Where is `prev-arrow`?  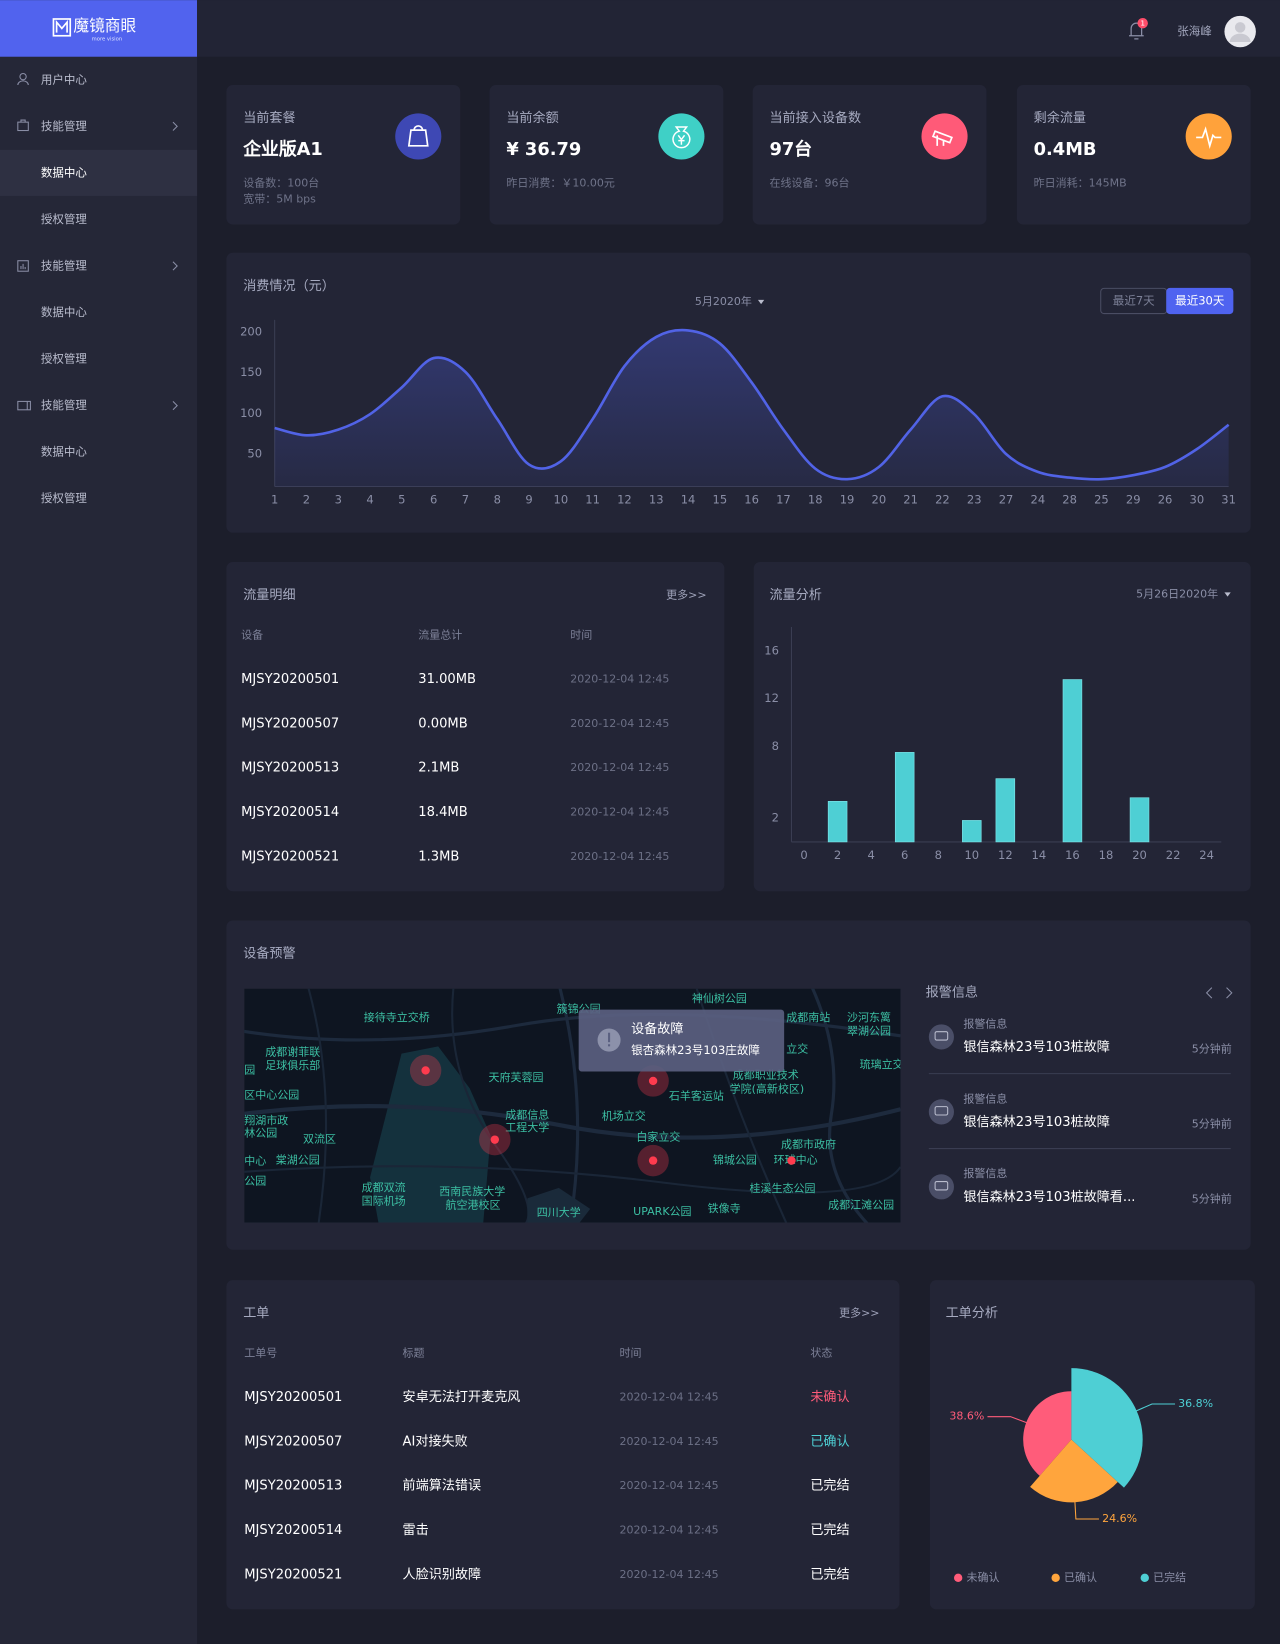 prev-arrow is located at coordinates (1209, 993).